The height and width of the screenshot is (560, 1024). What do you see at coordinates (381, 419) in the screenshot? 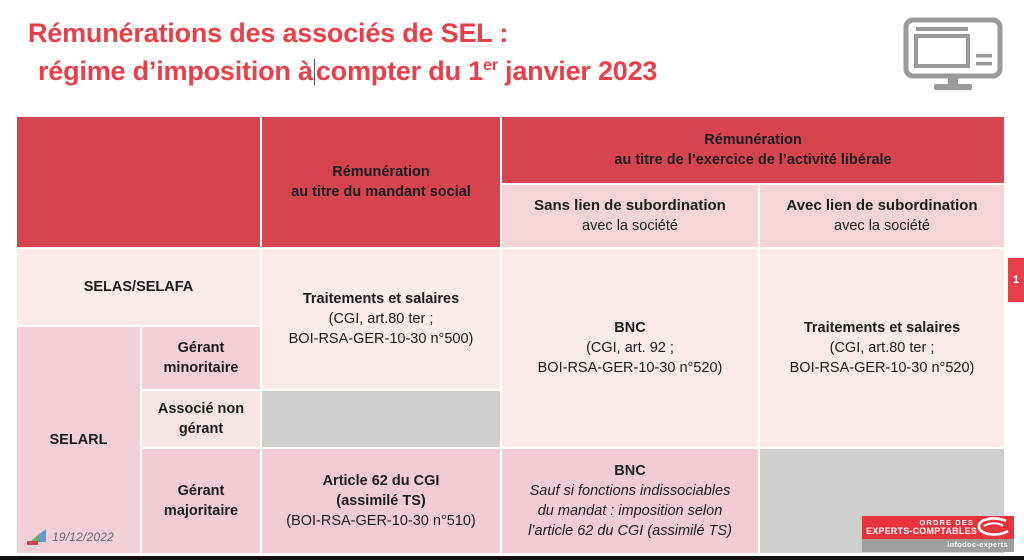
I see `cell-mandat-empty-associe` at bounding box center [381, 419].